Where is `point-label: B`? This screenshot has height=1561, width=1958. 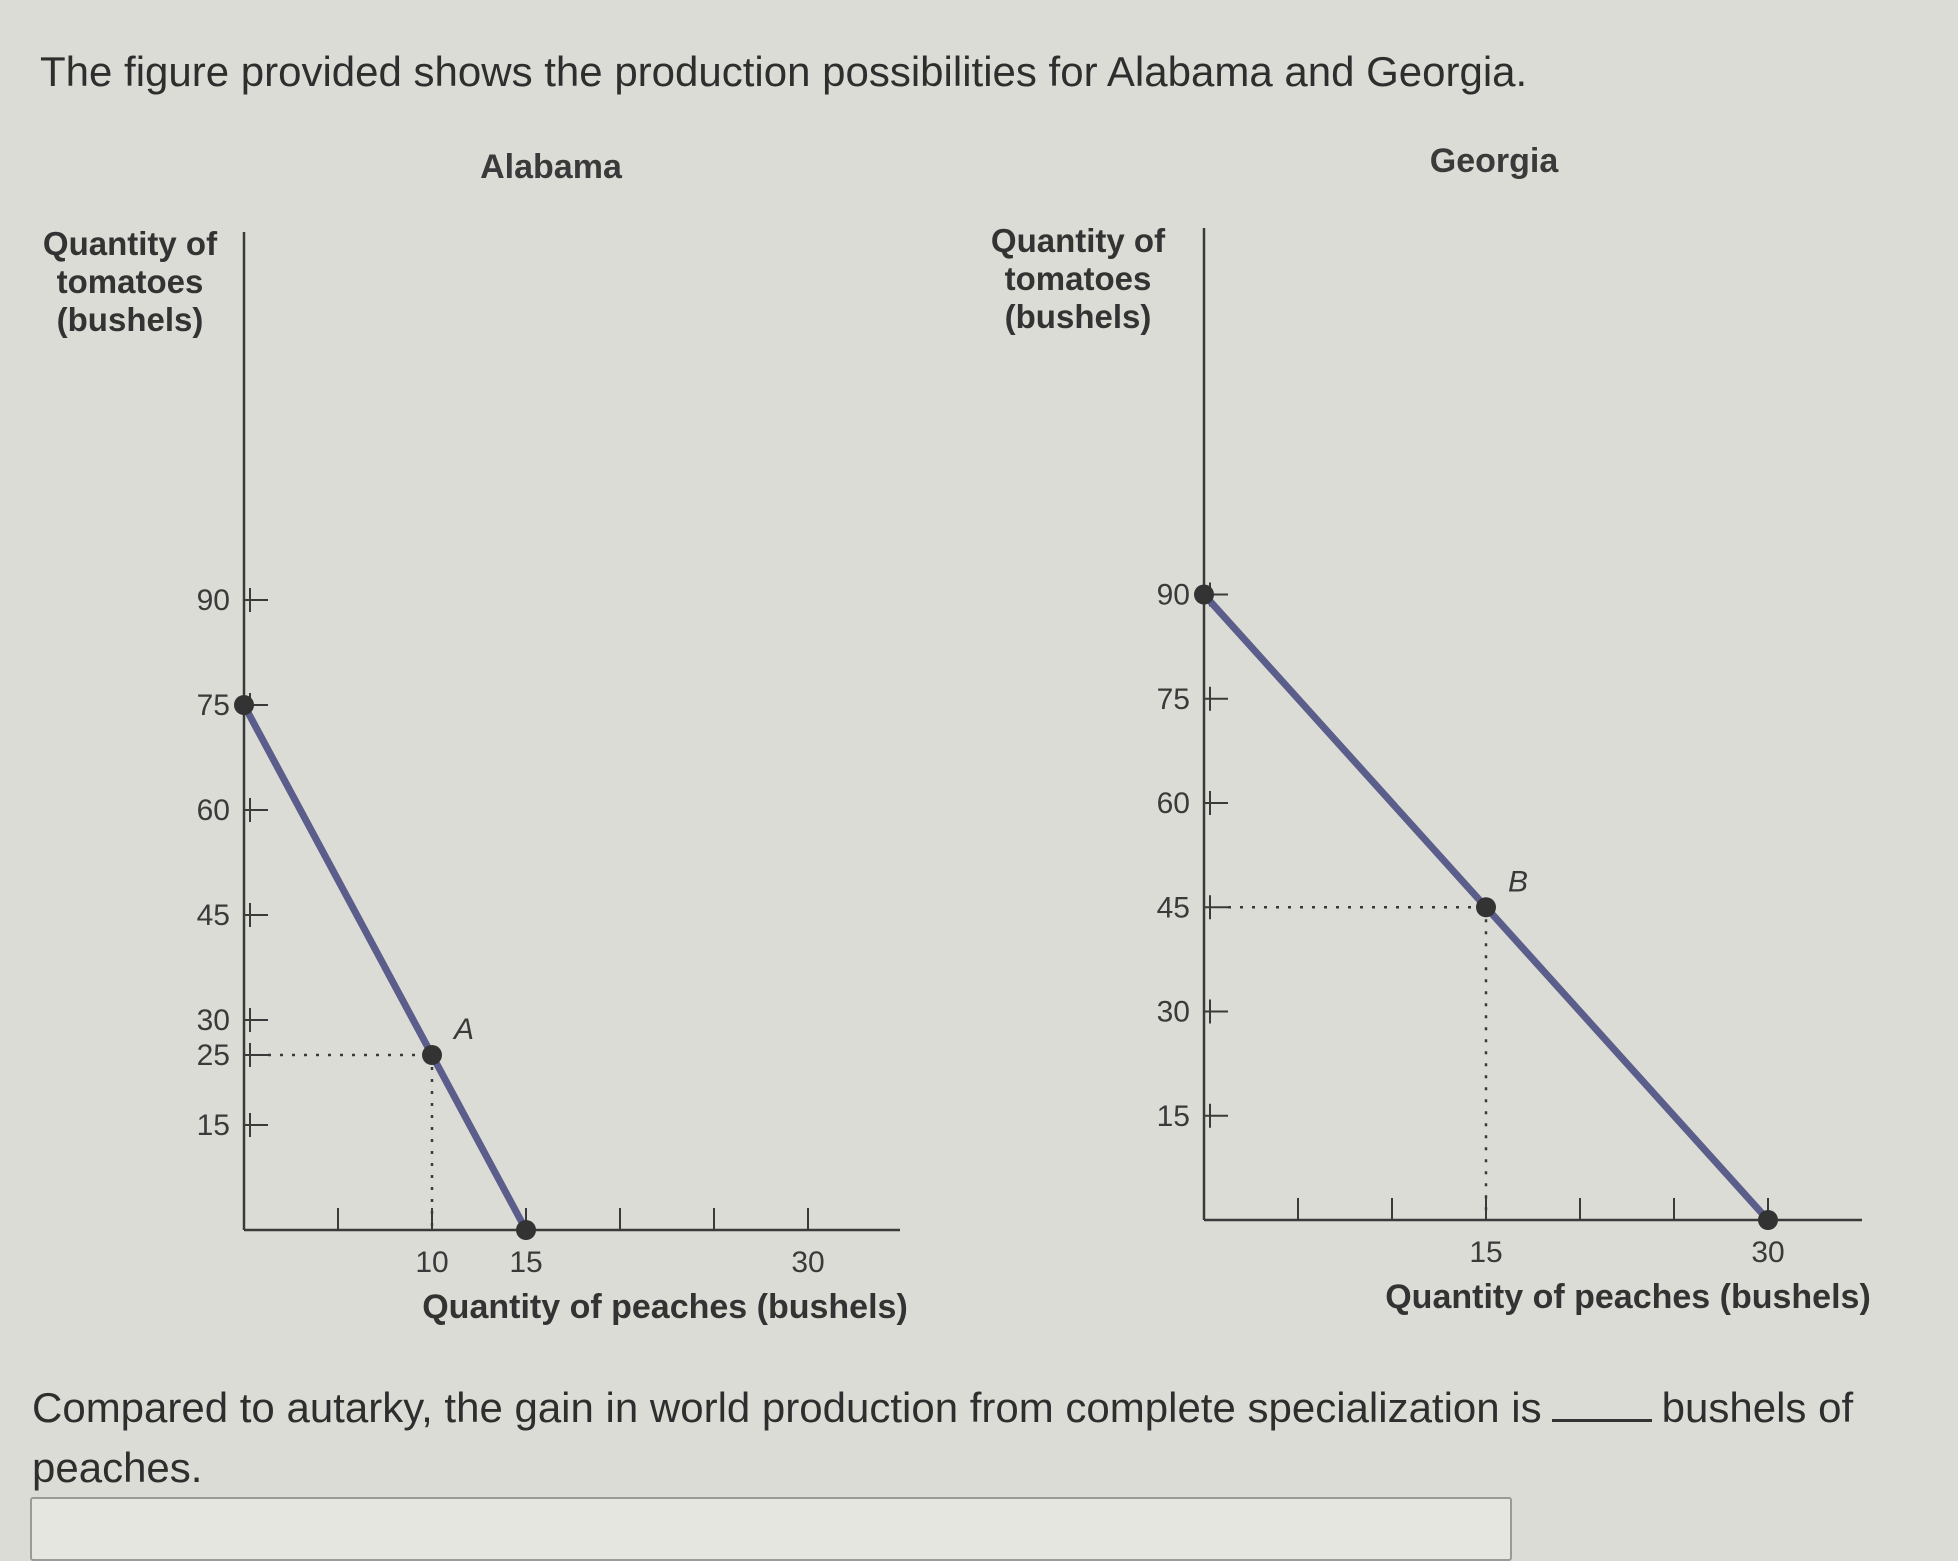 point-label: B is located at coordinates (1518, 881).